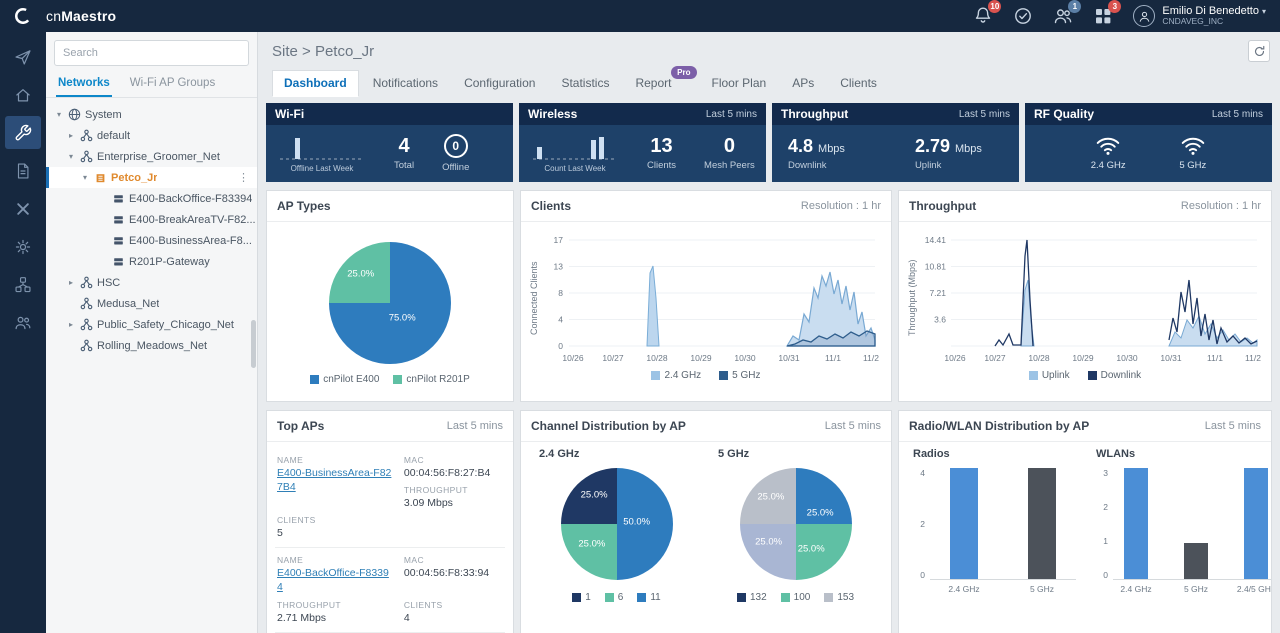 The height and width of the screenshot is (633, 1280). I want to click on field-label: MAC, so click(413, 560).